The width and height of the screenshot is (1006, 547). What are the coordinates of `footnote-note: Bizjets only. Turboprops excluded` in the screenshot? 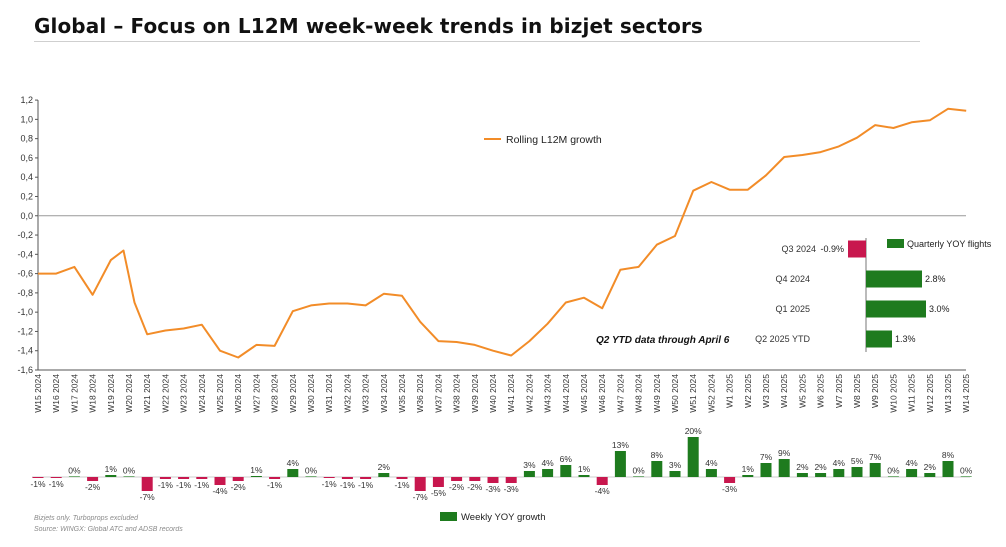 It's located at (86, 518).